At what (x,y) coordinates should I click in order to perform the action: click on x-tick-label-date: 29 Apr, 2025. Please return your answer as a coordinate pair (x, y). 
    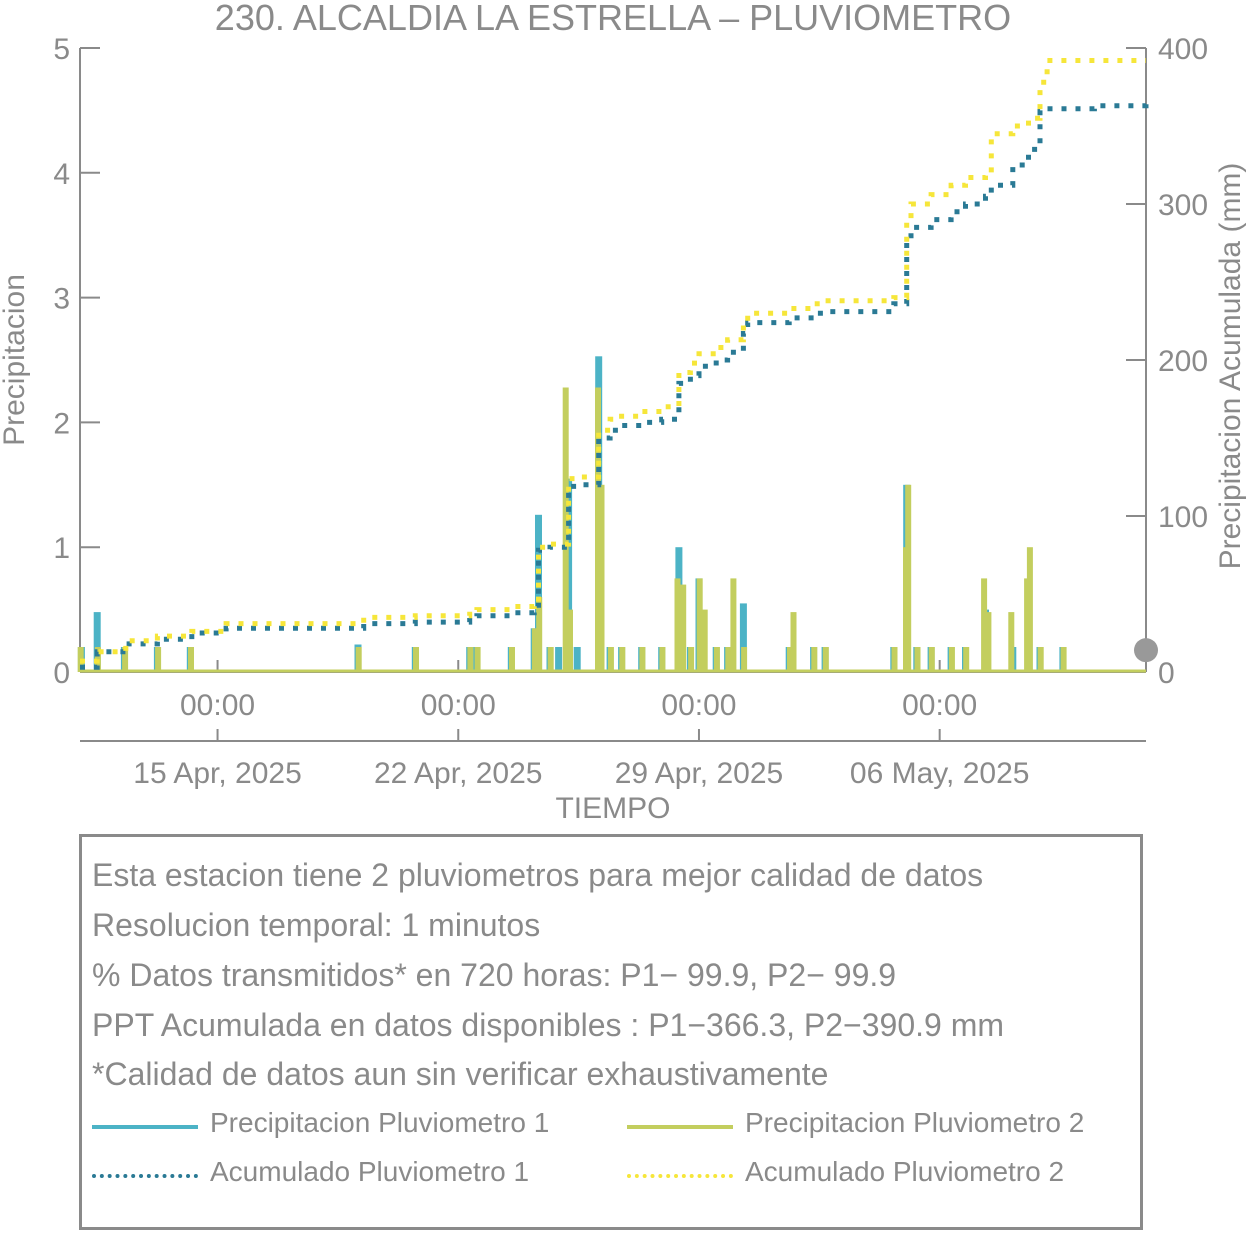
    Looking at the image, I should click on (699, 773).